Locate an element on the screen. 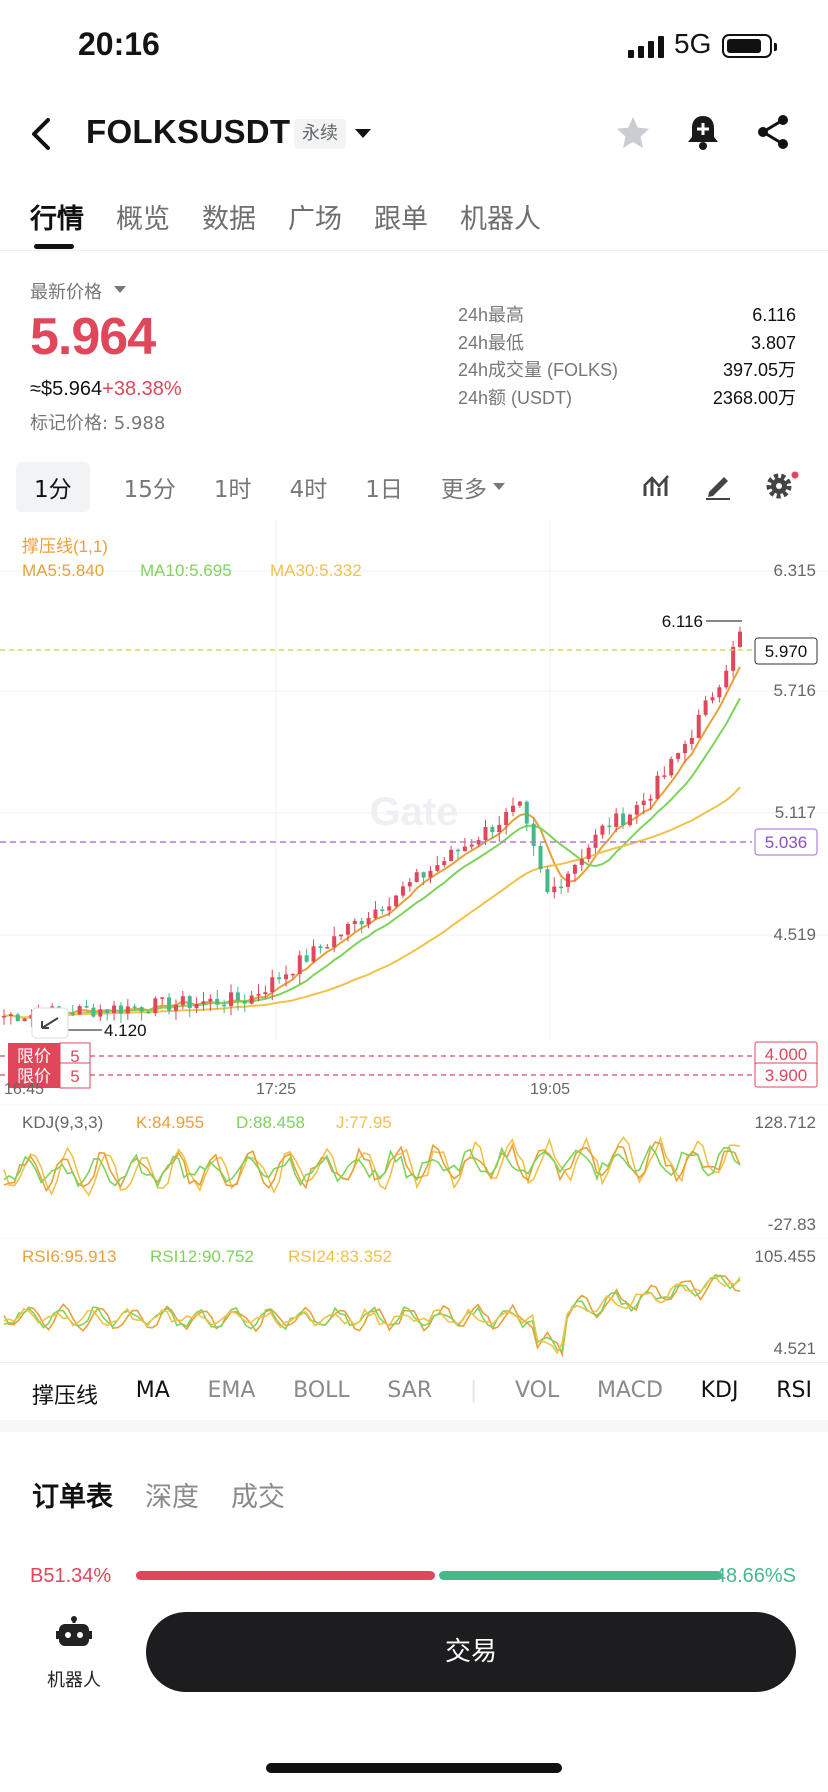  tab-robot: 机器人 is located at coordinates (500, 219).